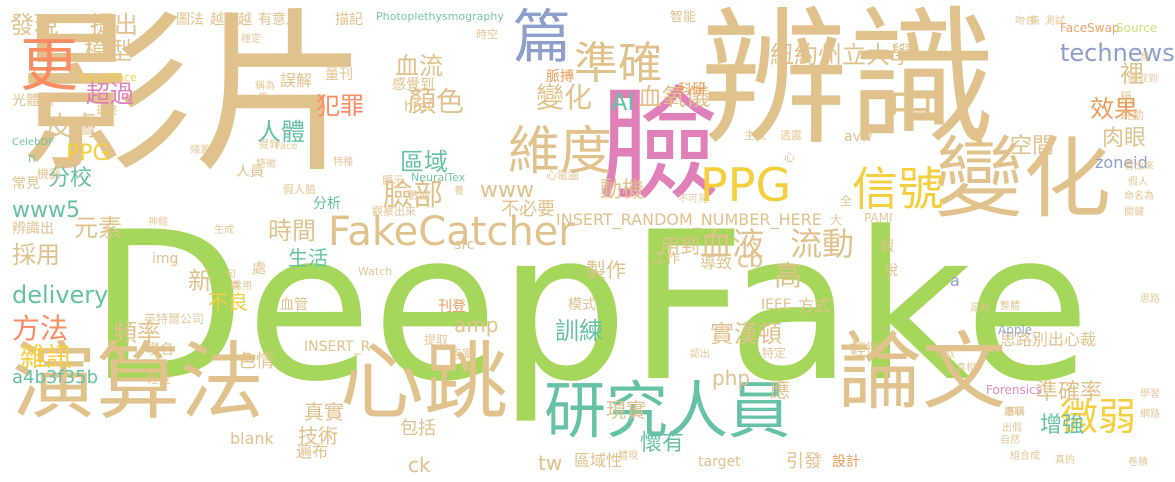 The width and height of the screenshot is (1175, 482). What do you see at coordinates (623, 102) in the screenshot?
I see `cloud-word: AI` at bounding box center [623, 102].